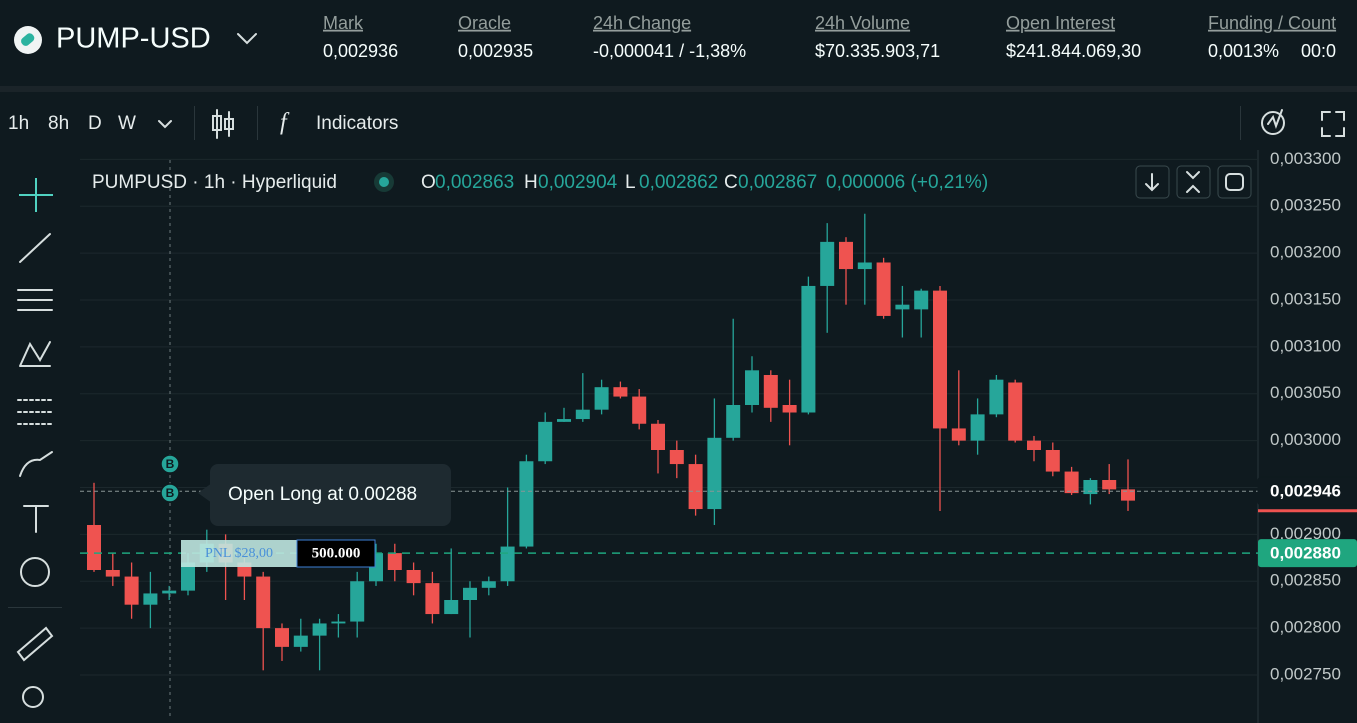 This screenshot has width=1357, height=723. I want to click on stat-value: 0,002935, so click(495, 51).